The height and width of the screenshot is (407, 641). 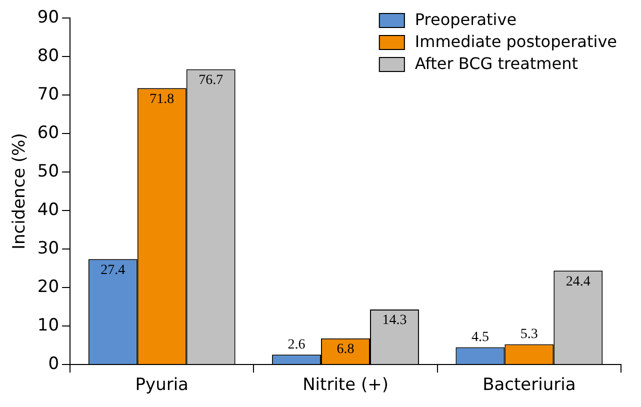 What do you see at coordinates (48, 287) in the screenshot?
I see `y-tick-label: 20` at bounding box center [48, 287].